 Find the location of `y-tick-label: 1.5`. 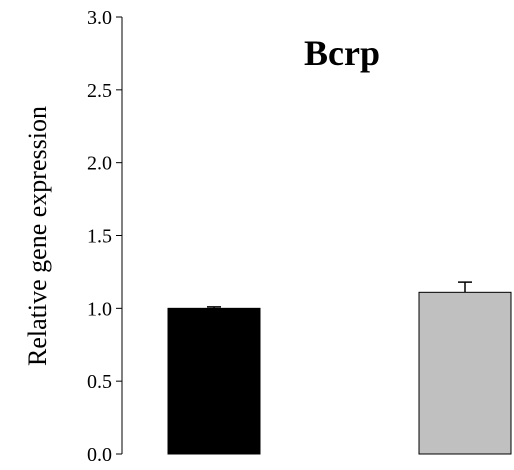

y-tick-label: 1.5 is located at coordinates (99, 237).